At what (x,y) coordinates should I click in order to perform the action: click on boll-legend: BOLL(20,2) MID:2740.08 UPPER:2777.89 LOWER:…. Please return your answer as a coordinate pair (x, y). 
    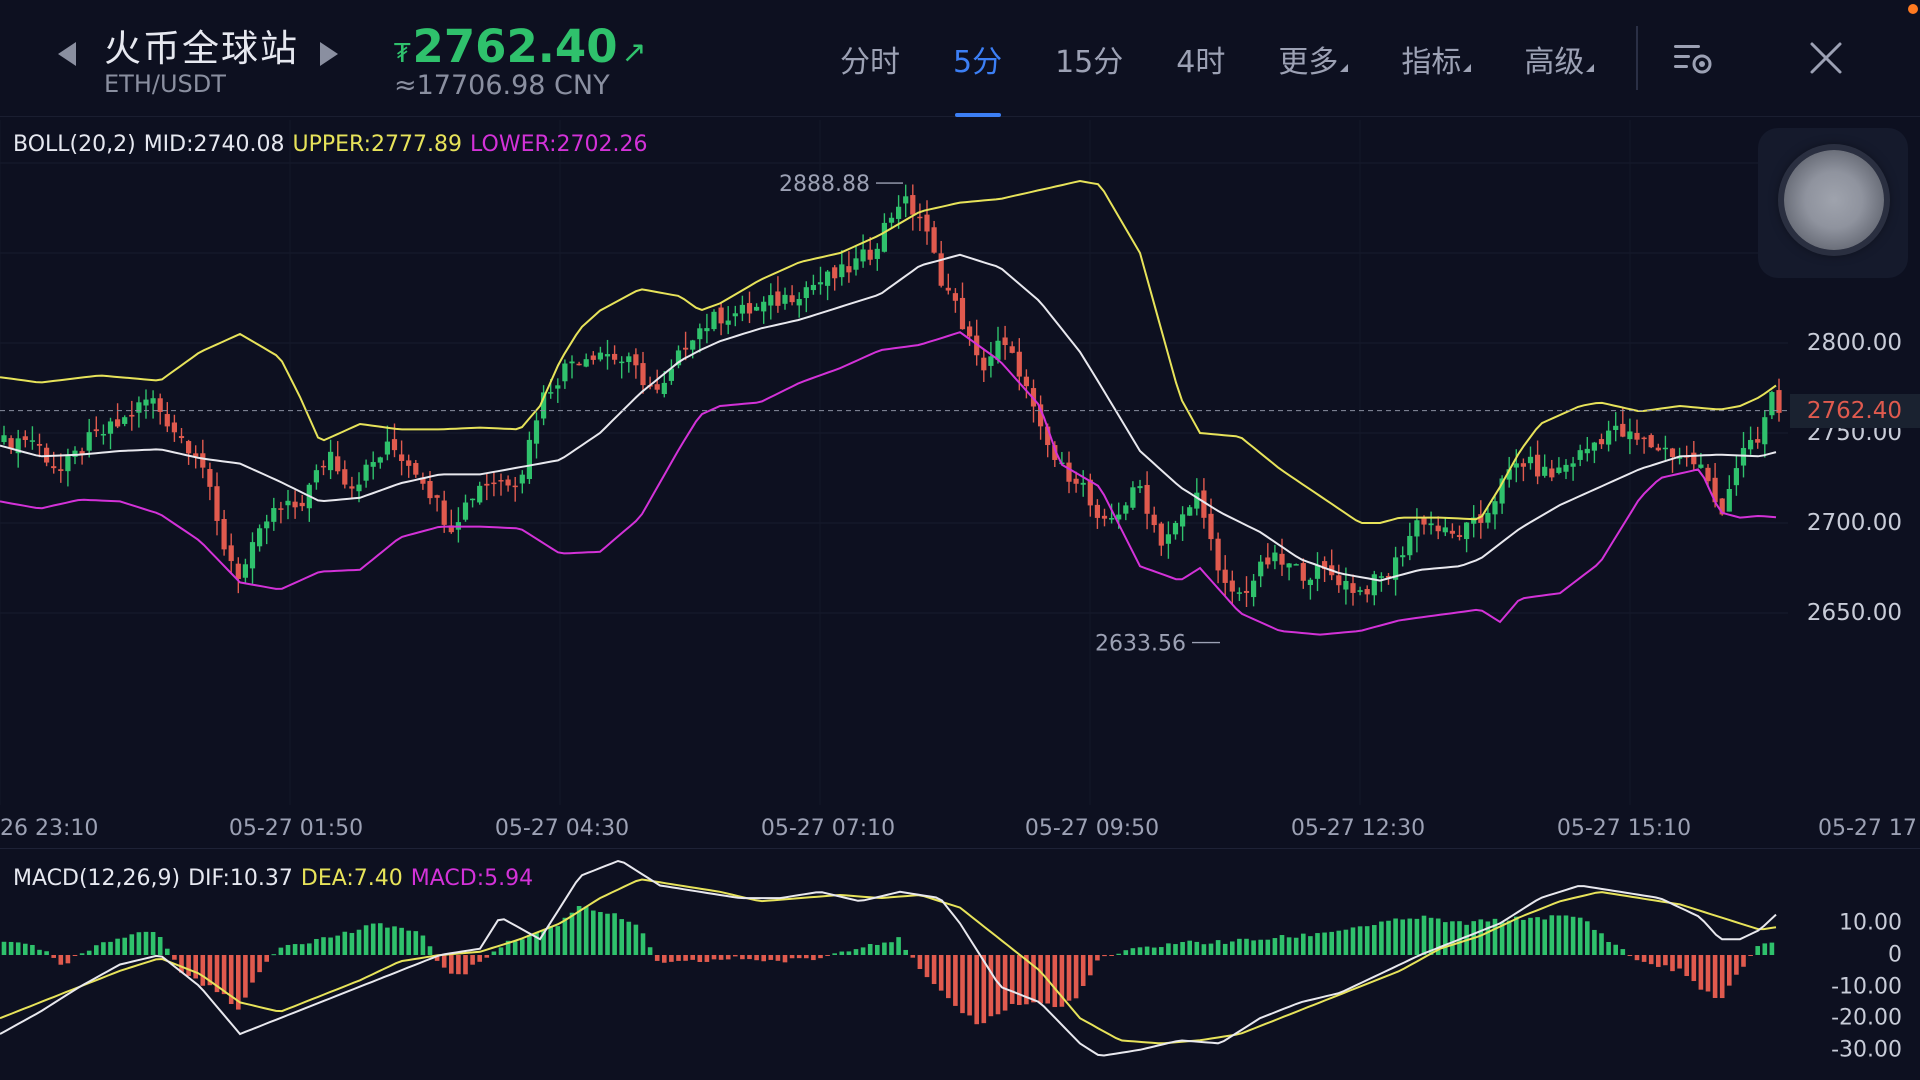
    Looking at the image, I should click on (334, 144).